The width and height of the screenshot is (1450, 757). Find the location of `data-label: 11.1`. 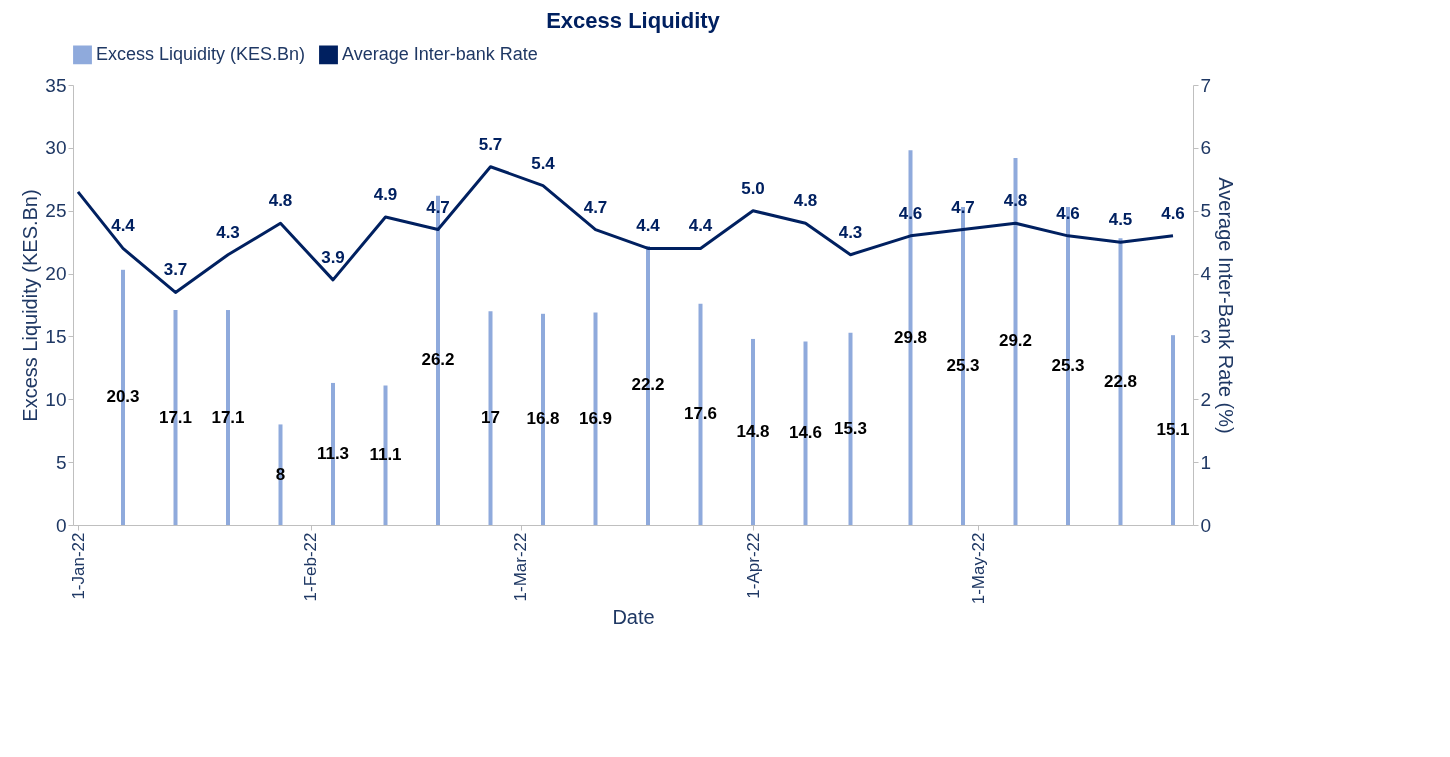

data-label: 11.1 is located at coordinates (385, 455).